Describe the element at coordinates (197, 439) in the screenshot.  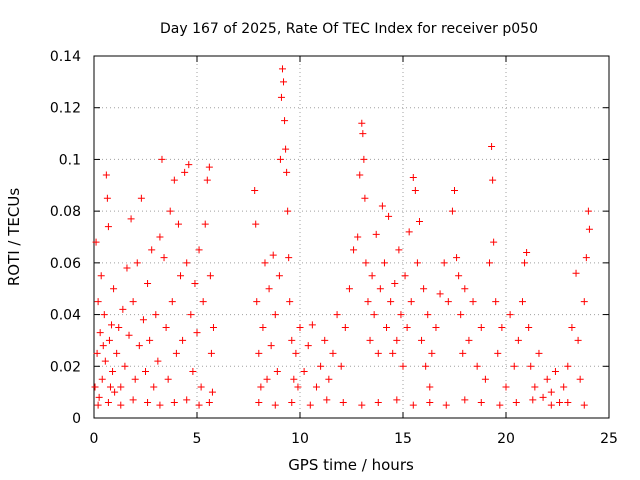
I see `x-tick-label: 5` at that location.